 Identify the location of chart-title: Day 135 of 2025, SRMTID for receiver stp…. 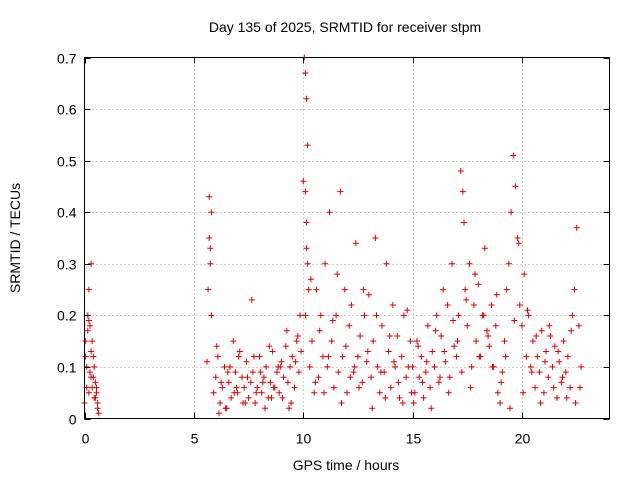
(345, 27).